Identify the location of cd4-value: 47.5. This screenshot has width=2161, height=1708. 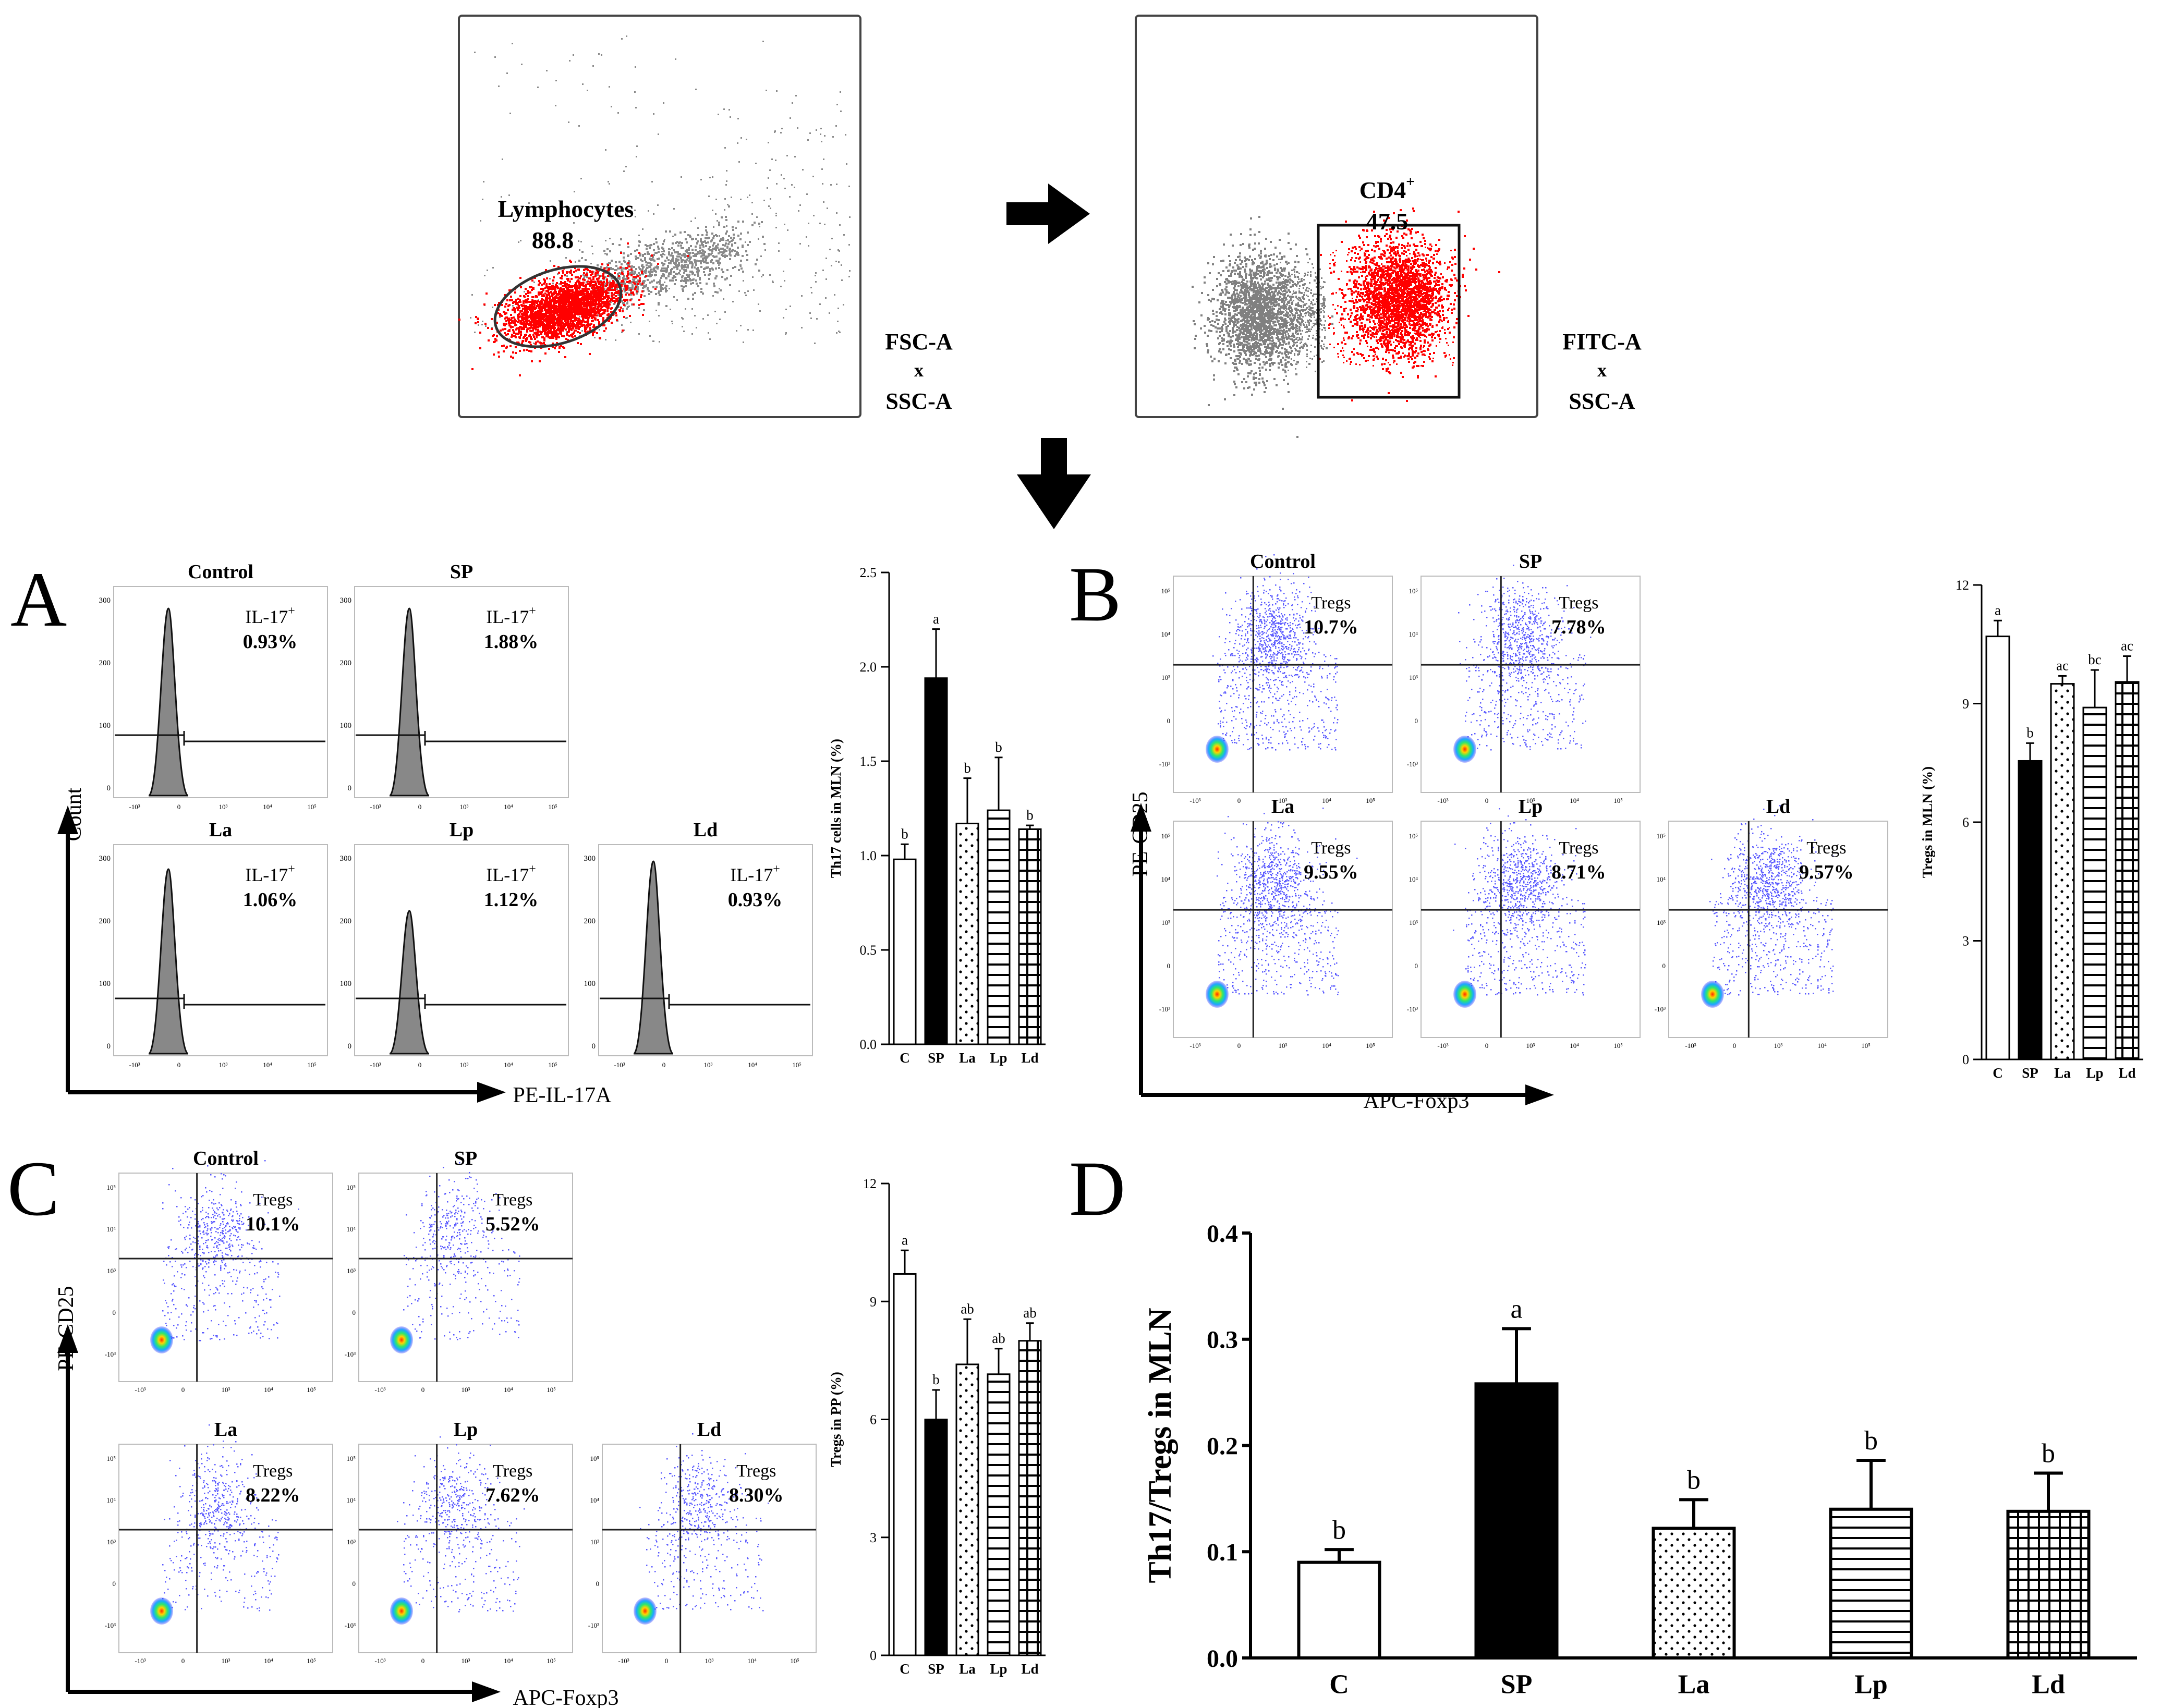
(1387, 221).